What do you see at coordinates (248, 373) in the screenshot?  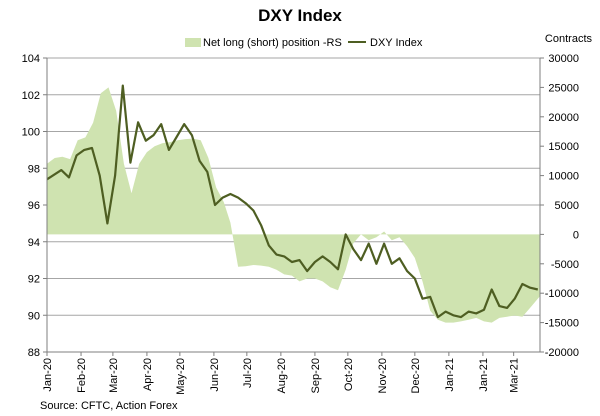 I see `x-tick-label: Jul-20` at bounding box center [248, 373].